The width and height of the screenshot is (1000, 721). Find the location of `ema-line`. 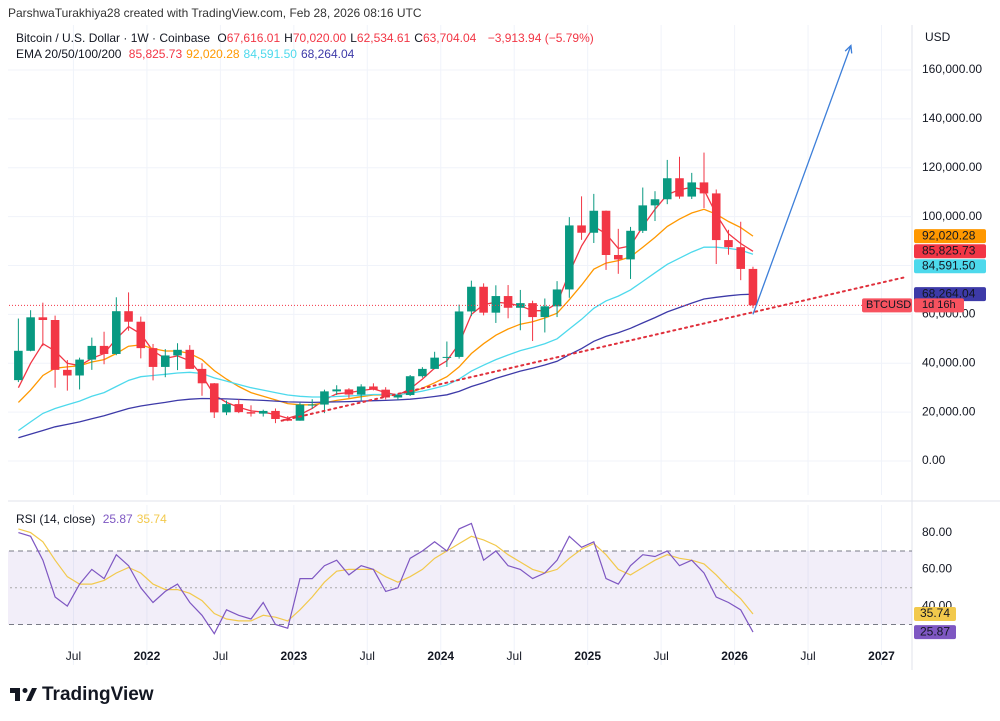

ema-line is located at coordinates (386, 366).